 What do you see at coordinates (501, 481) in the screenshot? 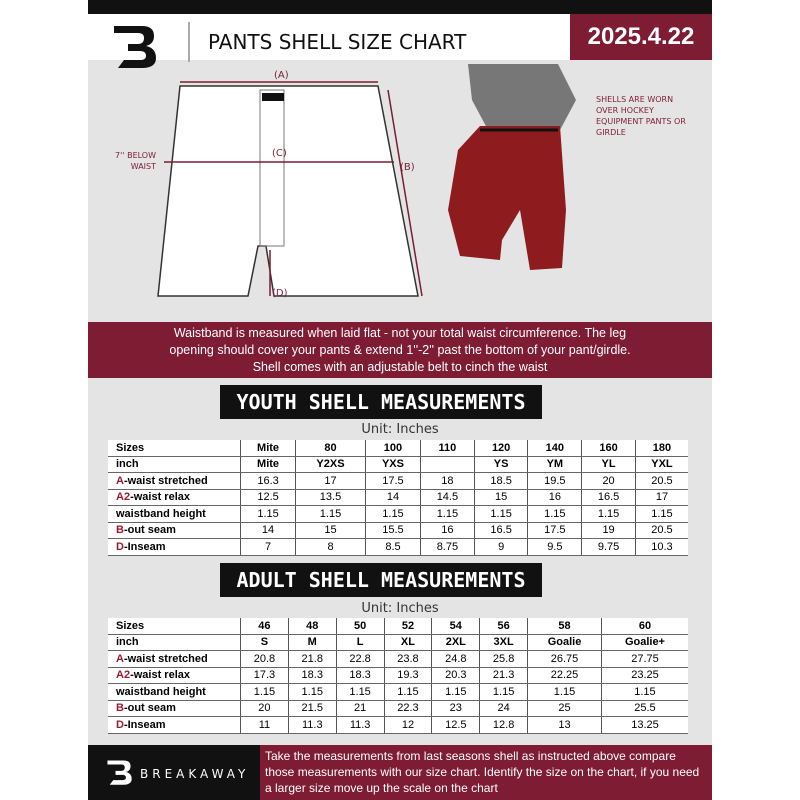
I see `table-cell: 18.5` at bounding box center [501, 481].